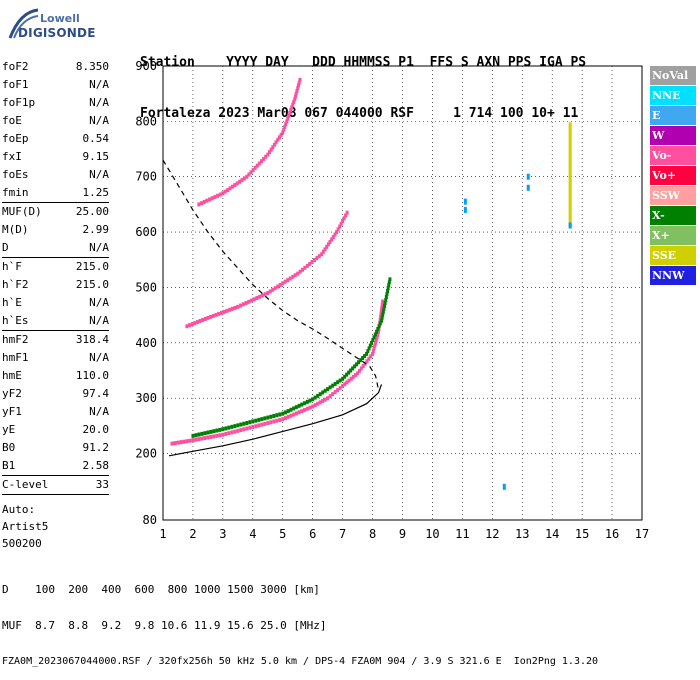 The width and height of the screenshot is (700, 680). I want to click on x-tick-label: 13, so click(522, 534).